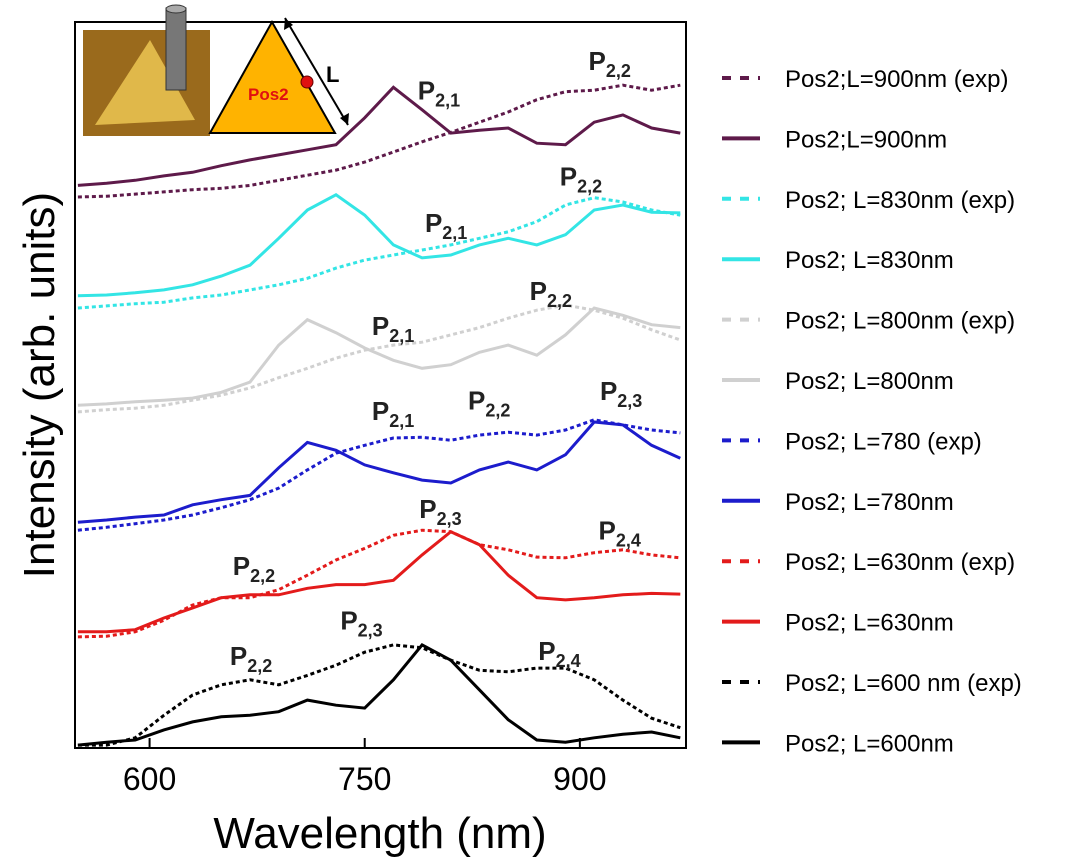 This screenshot has width=1089, height=866. What do you see at coordinates (364, 779) in the screenshot?
I see `x-tick-label: 750` at bounding box center [364, 779].